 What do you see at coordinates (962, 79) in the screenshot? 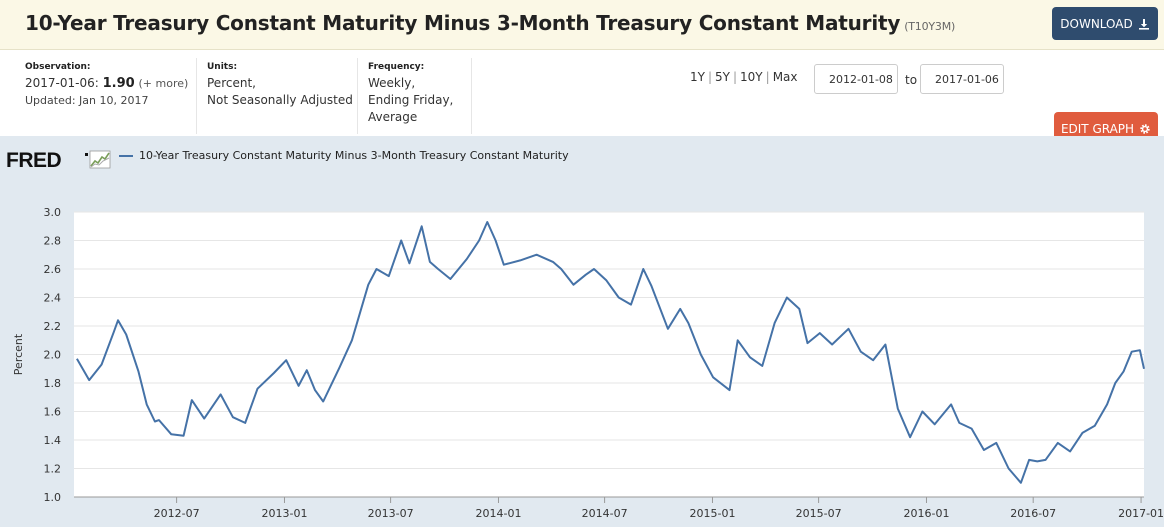
I see `end-date-input` at bounding box center [962, 79].